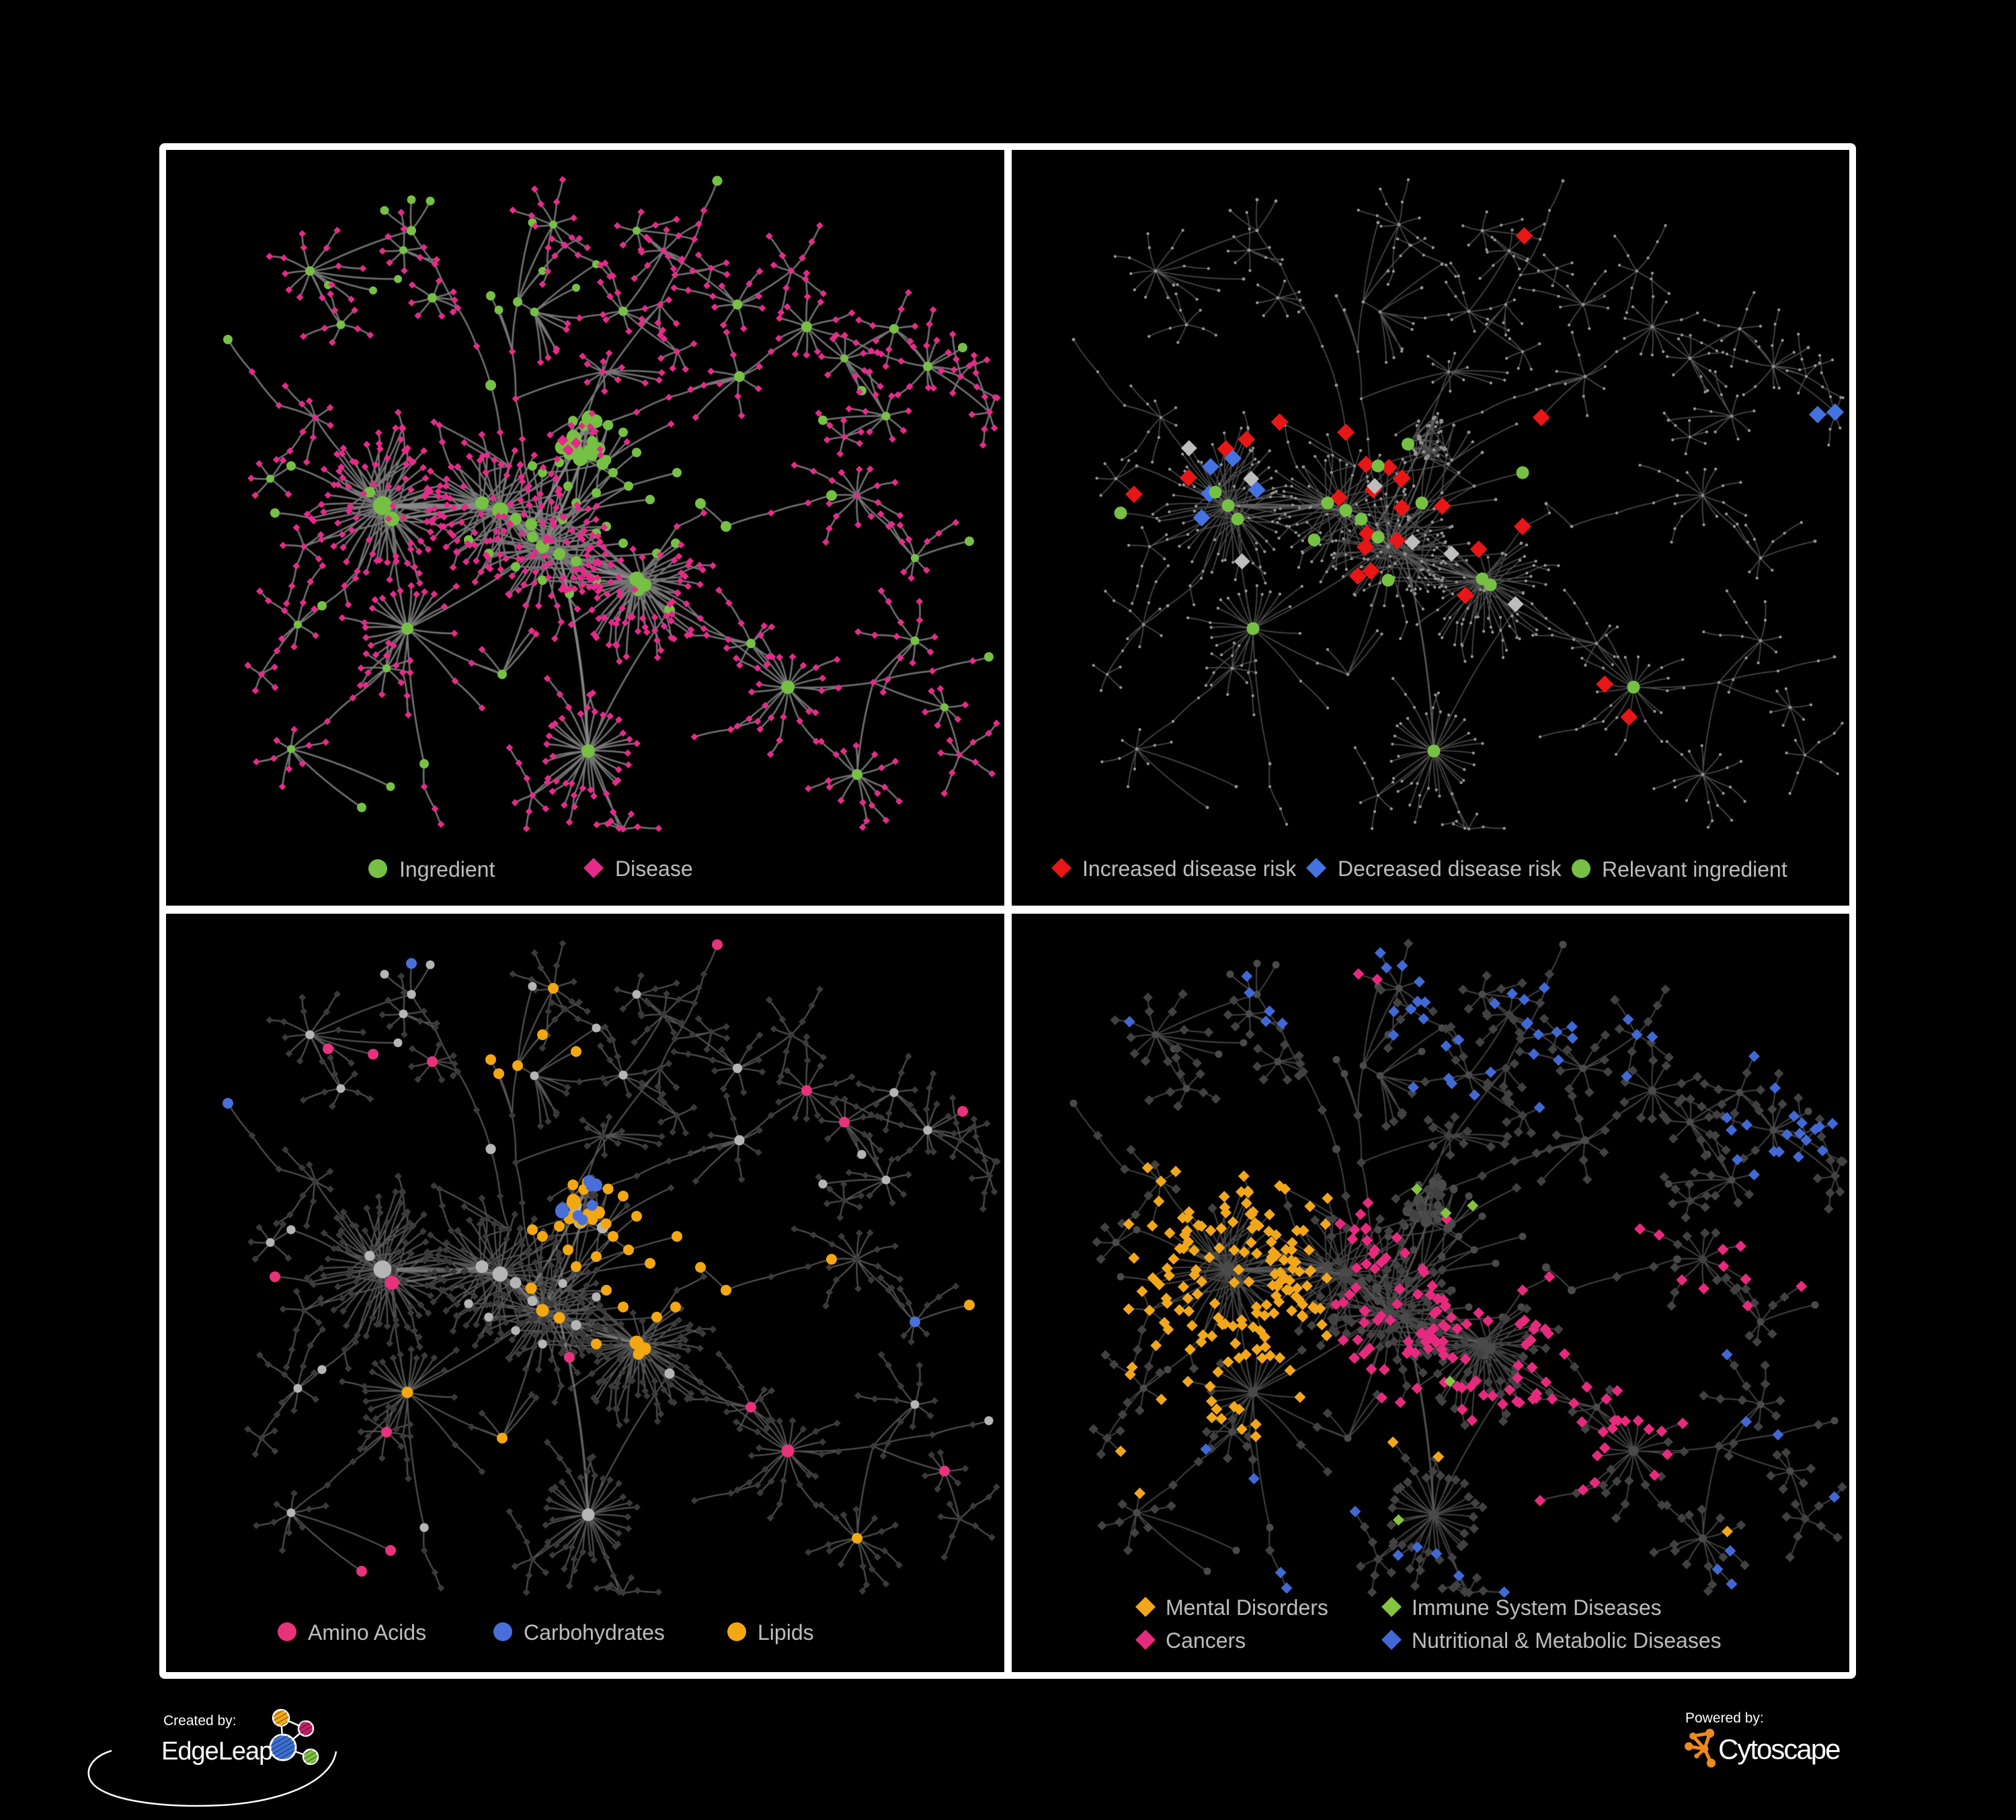 The image size is (2016, 1820). I want to click on svg-text:Nutritional & Metabolic Diseas: Nutritional & Metabolic Diseases, so click(1567, 1640).